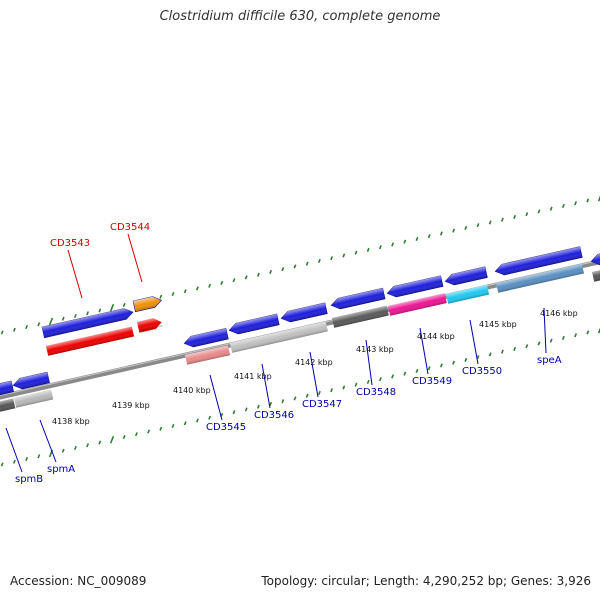 Image resolution: width=600 pixels, height=600 pixels. Describe the element at coordinates (498, 324) in the screenshot. I see `kbp-tick-label: 4145 kbp` at that location.